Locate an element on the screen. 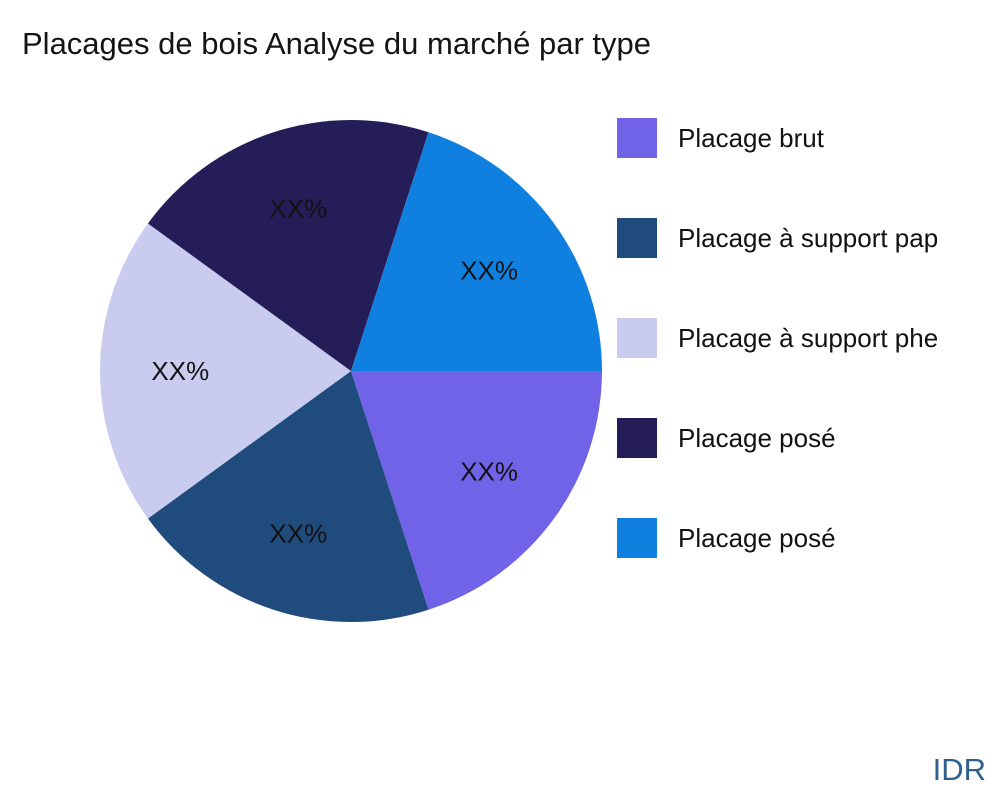  legend-label: Placage à support phe is located at coordinates (808, 337).